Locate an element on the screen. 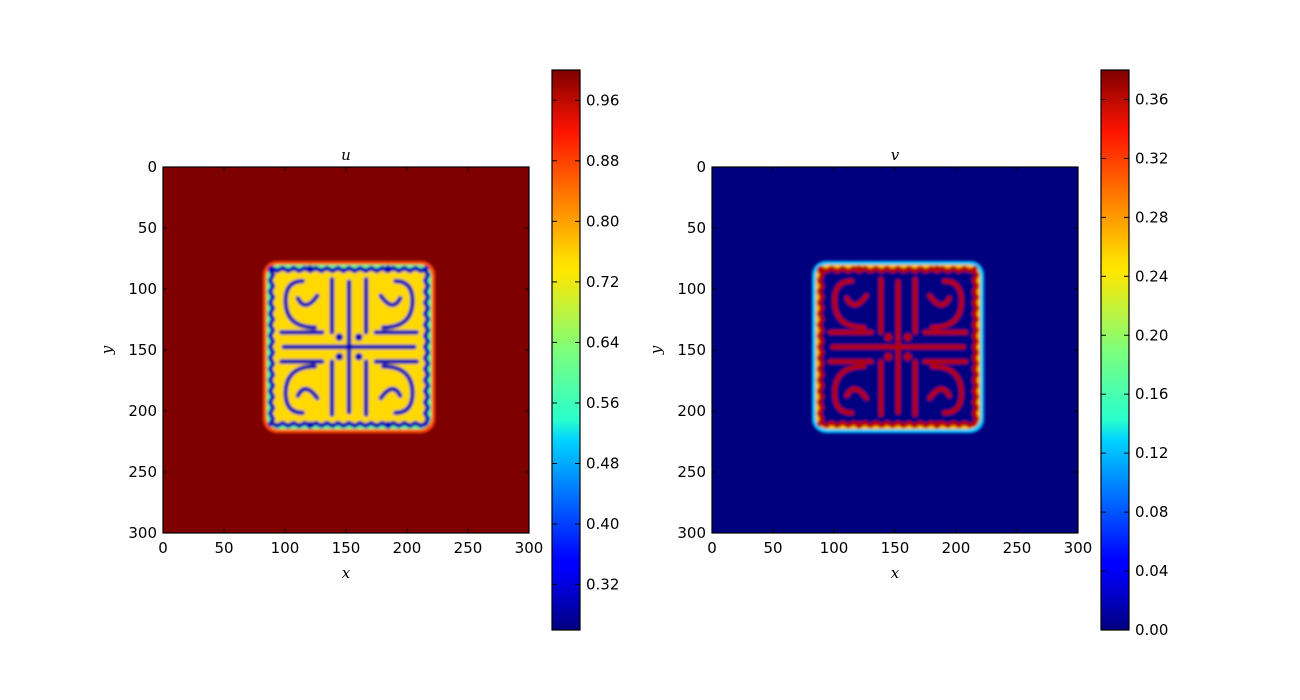  chart-title-u: u is located at coordinates (346, 155).